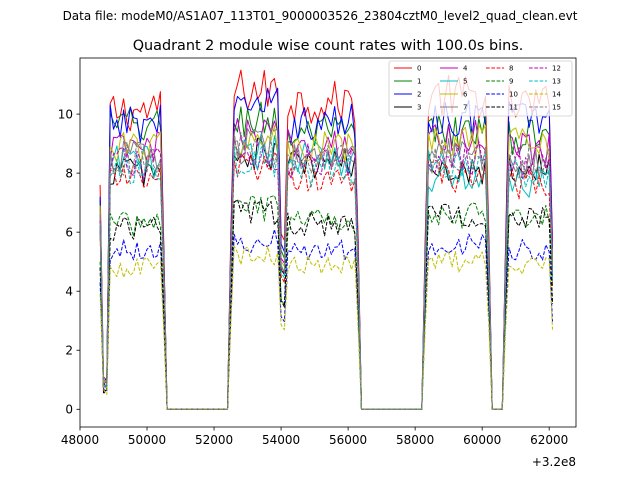  Describe the element at coordinates (511, 82) in the screenshot. I see `legend-label-9: 9` at that location.